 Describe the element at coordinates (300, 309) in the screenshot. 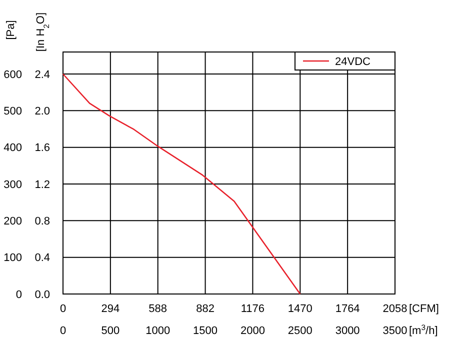

I see `x-tick-label: 1470` at that location.